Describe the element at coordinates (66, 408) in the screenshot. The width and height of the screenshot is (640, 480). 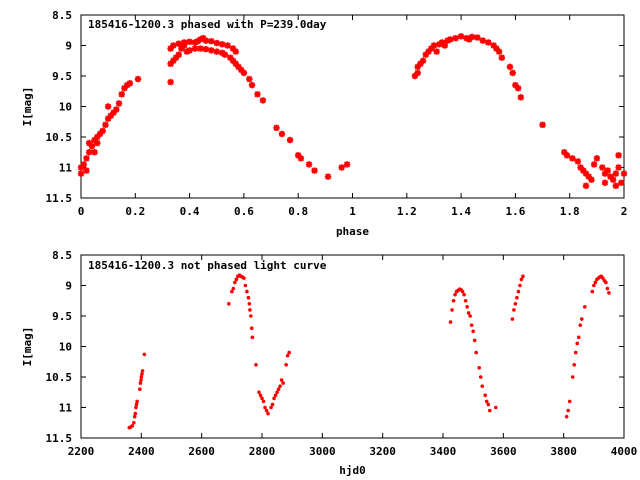
I see `unphased-y-tick-label: 11` at that location.